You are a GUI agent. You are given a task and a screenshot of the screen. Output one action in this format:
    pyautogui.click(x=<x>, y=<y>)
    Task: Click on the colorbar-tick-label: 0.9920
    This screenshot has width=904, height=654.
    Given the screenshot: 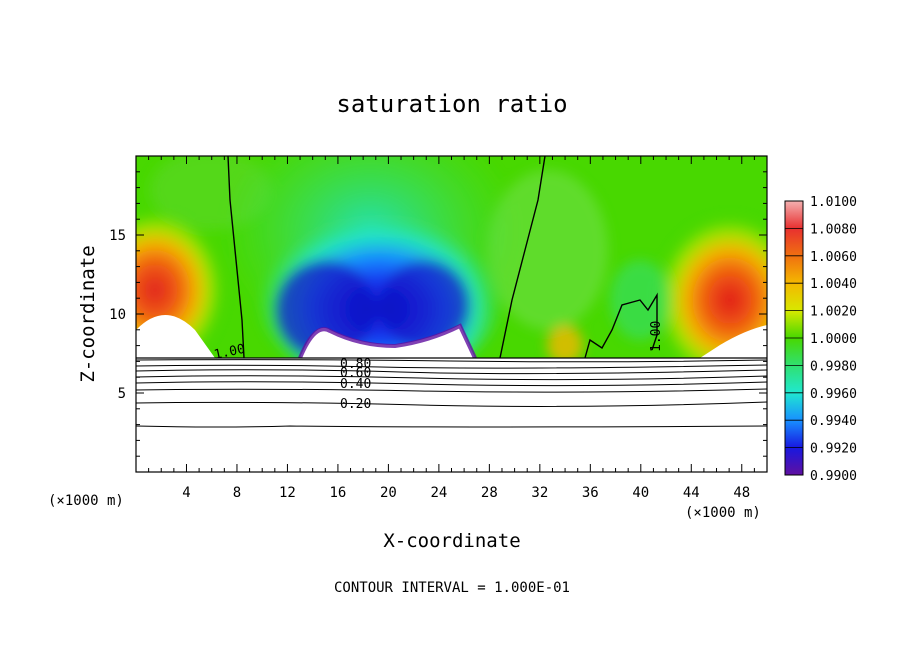 What is the action you would take?
    pyautogui.click(x=833, y=449)
    